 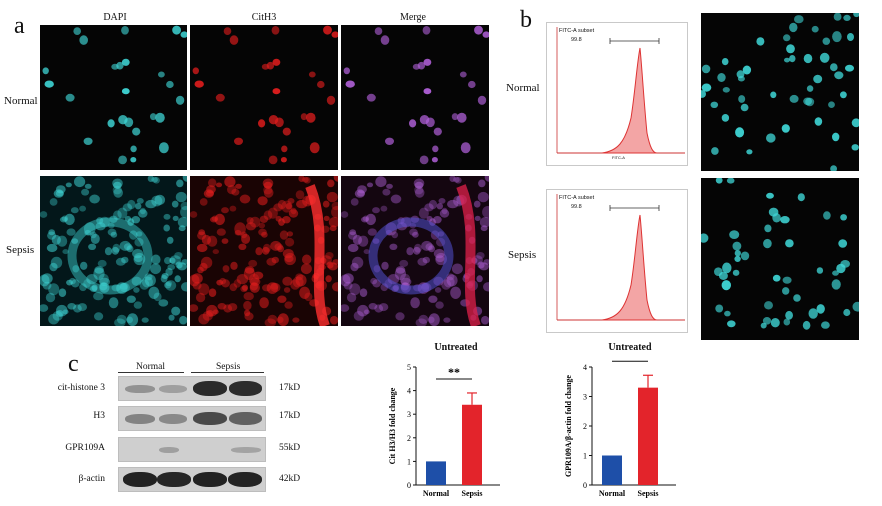 What do you see at coordinates (409, 367) in the screenshot?
I see `y-tick-label: 5` at bounding box center [409, 367].